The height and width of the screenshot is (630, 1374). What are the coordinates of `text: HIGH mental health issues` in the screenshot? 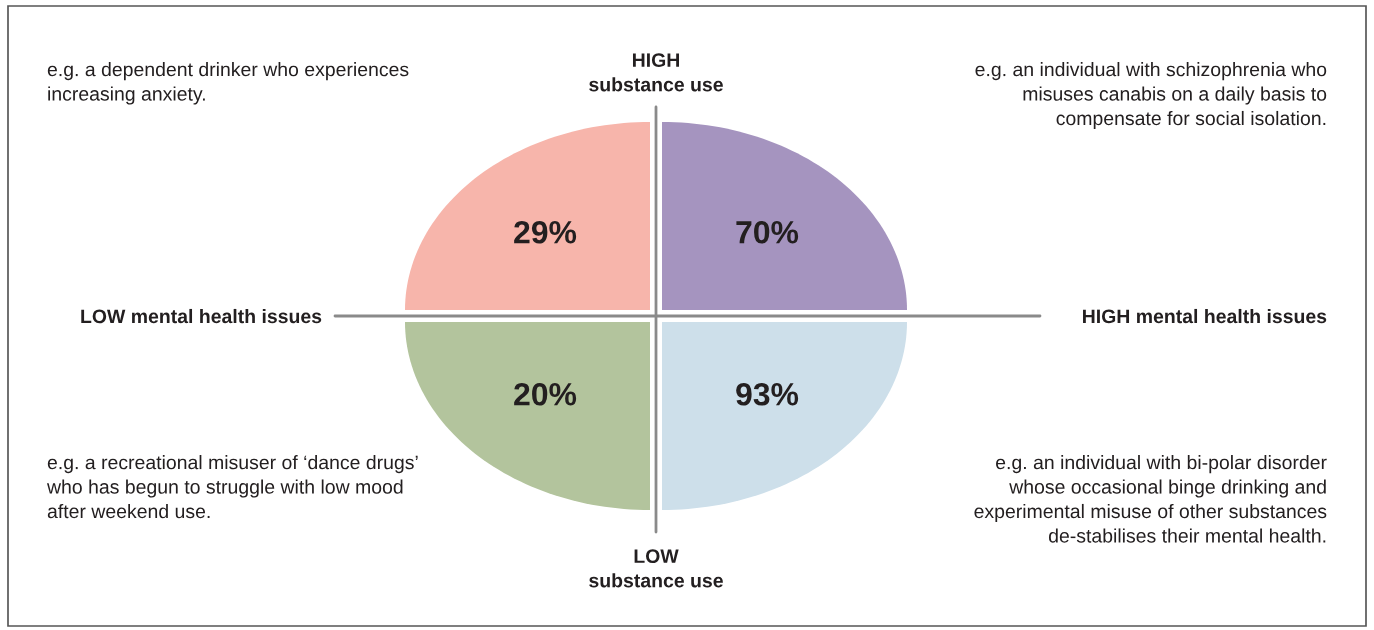 It's located at (1205, 316).